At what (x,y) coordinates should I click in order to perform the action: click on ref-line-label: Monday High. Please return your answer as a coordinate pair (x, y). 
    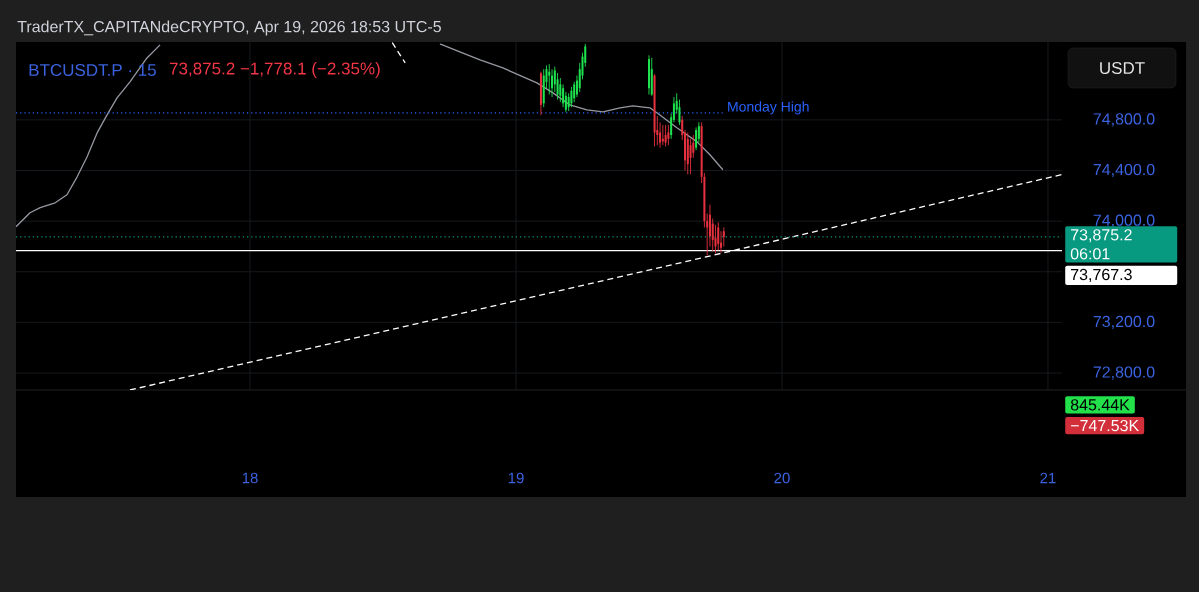
    Looking at the image, I should click on (768, 108).